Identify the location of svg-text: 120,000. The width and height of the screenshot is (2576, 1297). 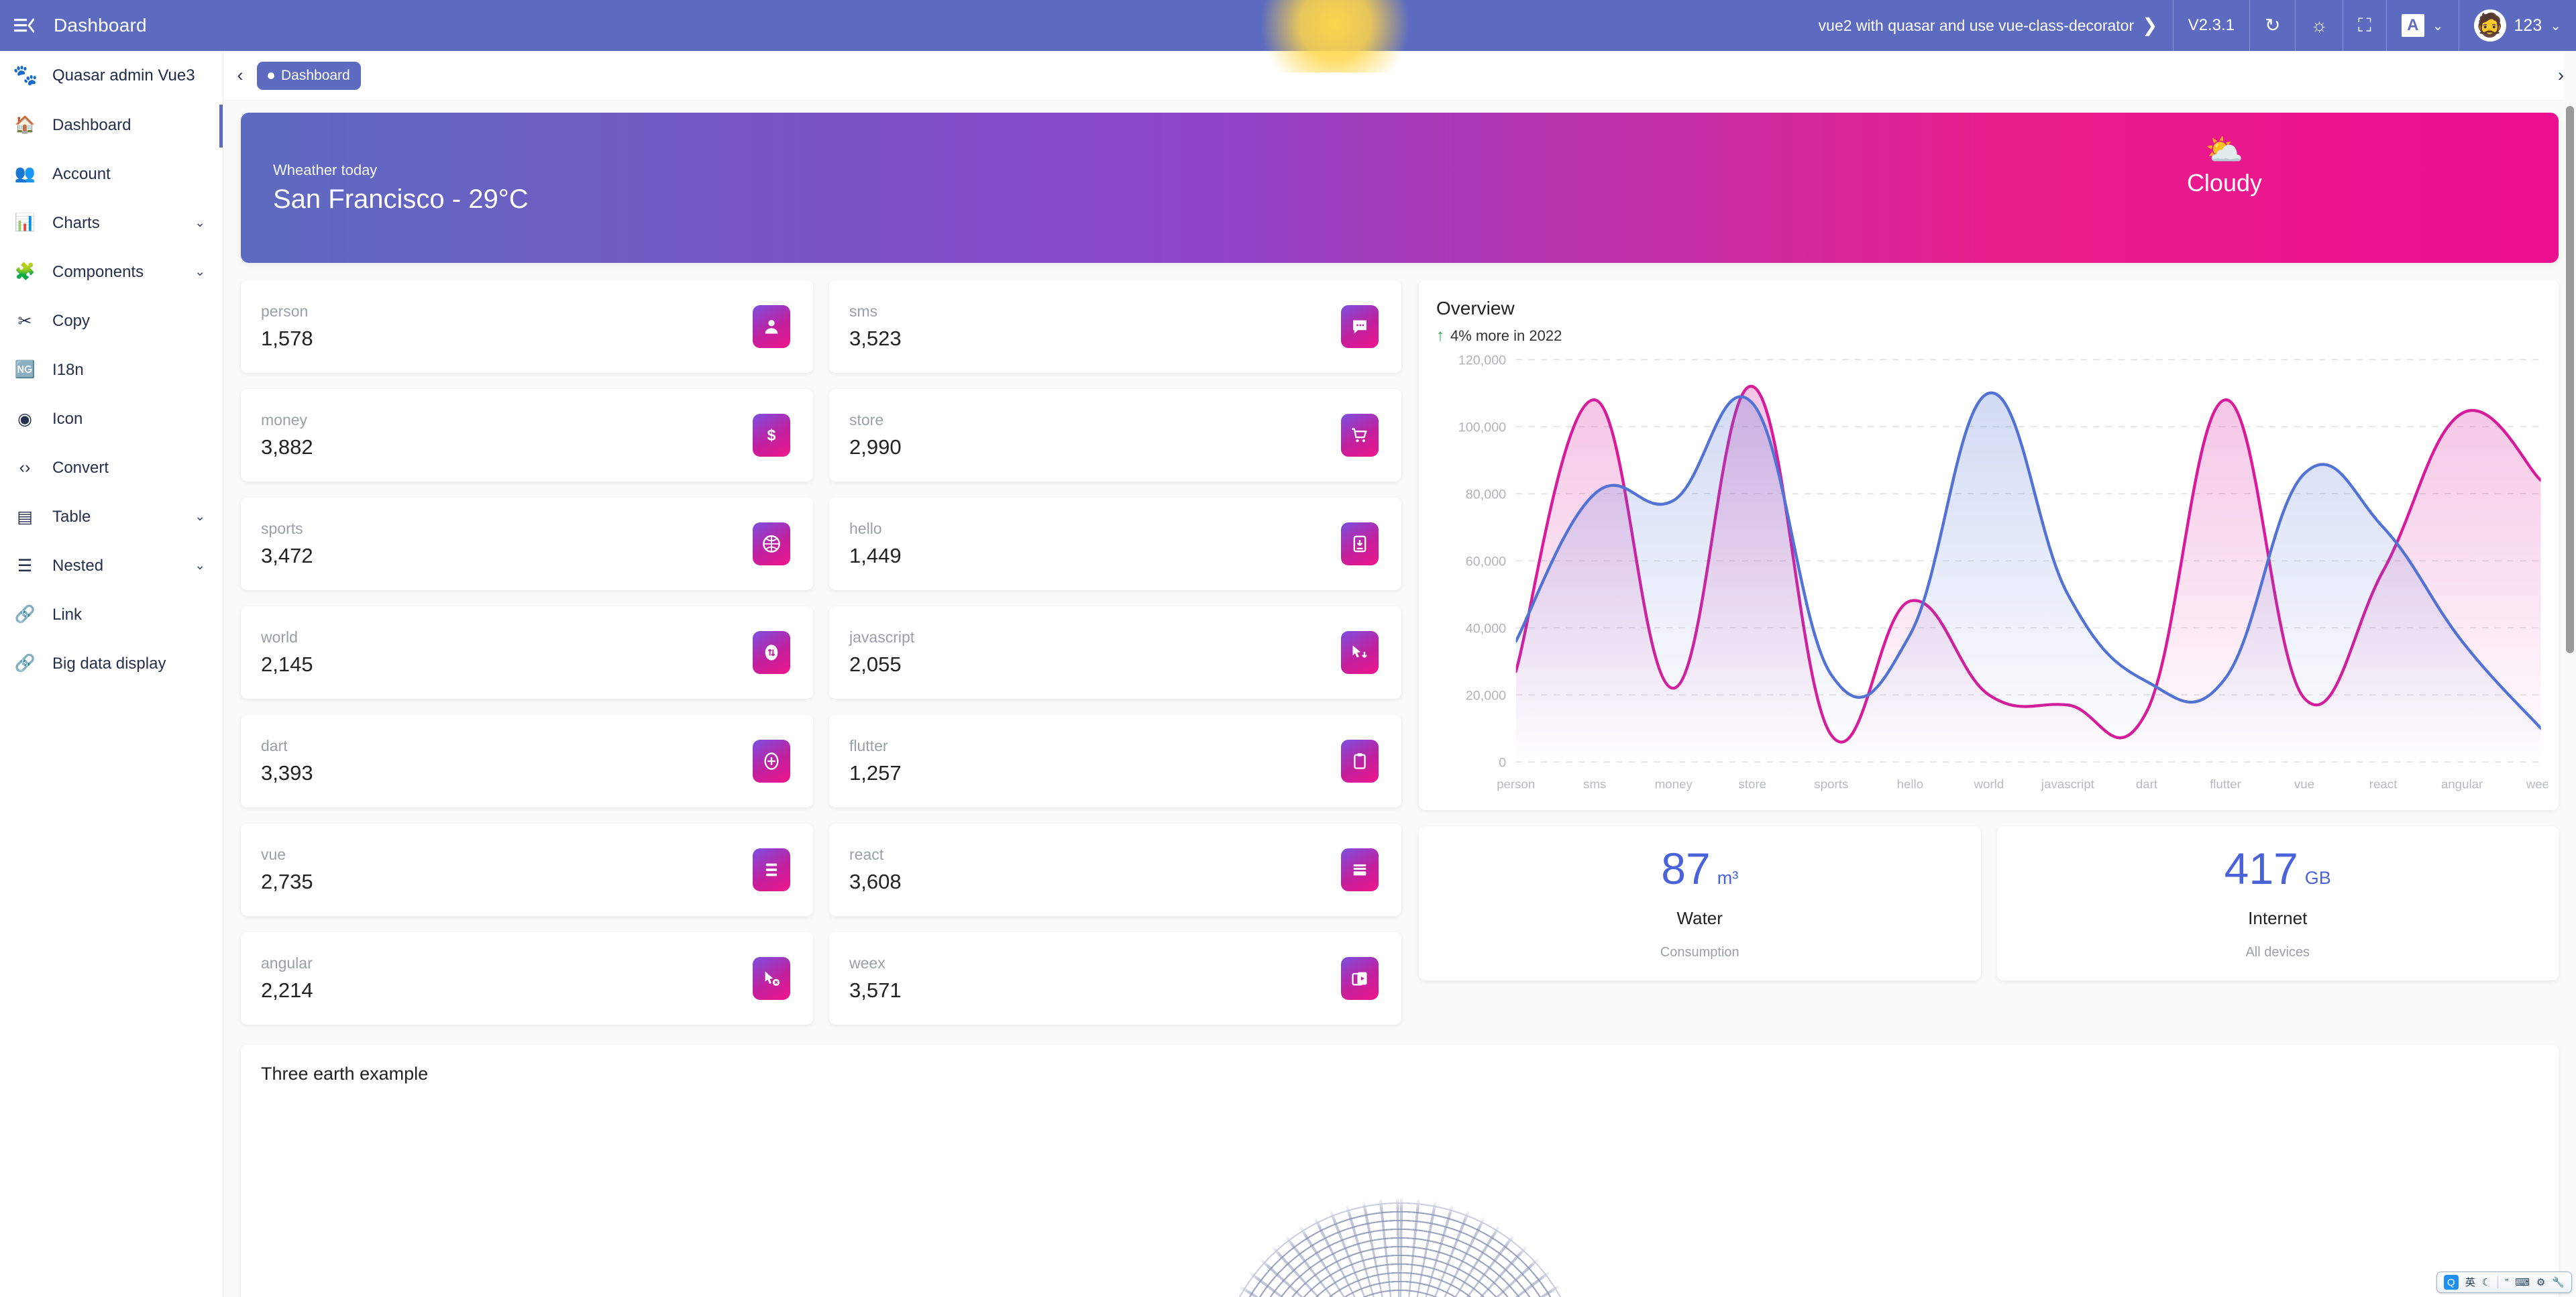
(1482, 361).